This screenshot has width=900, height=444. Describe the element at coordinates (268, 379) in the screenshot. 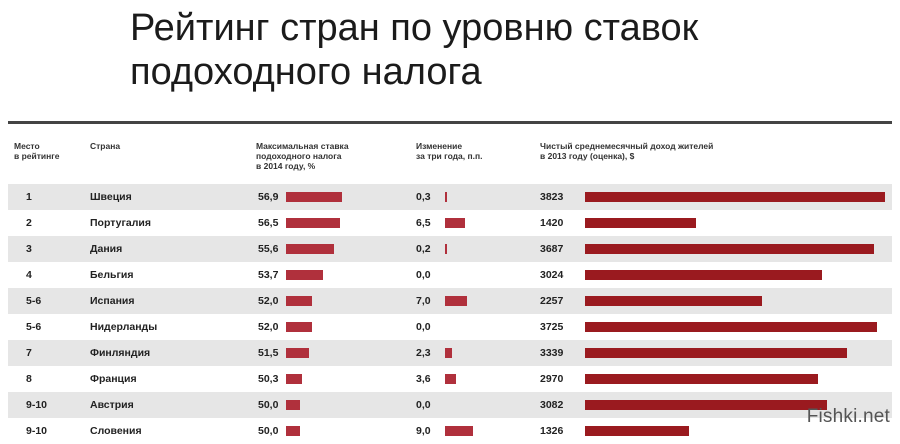

I see `rate-cell: 50,3` at that location.